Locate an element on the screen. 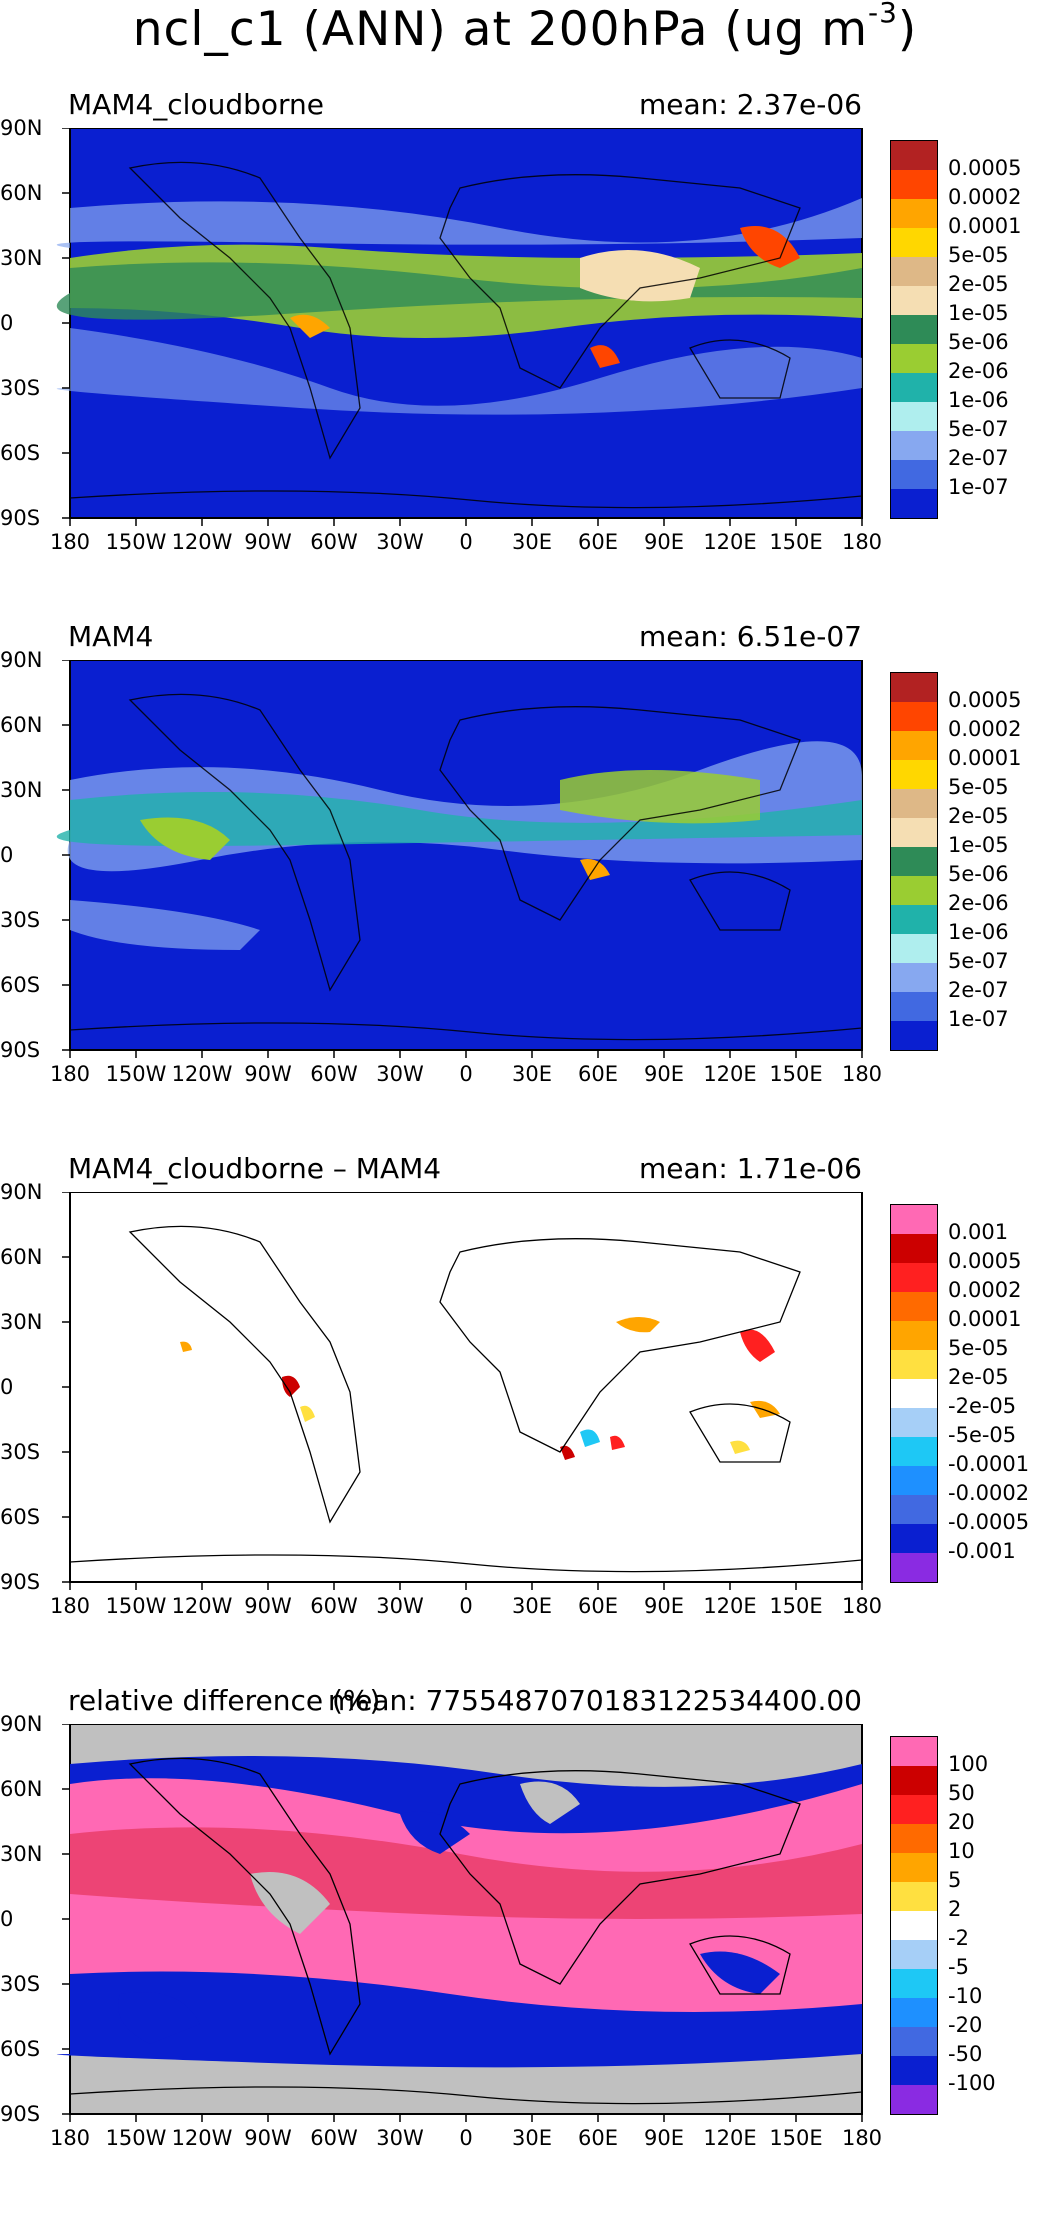 Image resolution: width=1050 pixels, height=2214 pixels. colorbar-label: 2e-05 is located at coordinates (978, 284).